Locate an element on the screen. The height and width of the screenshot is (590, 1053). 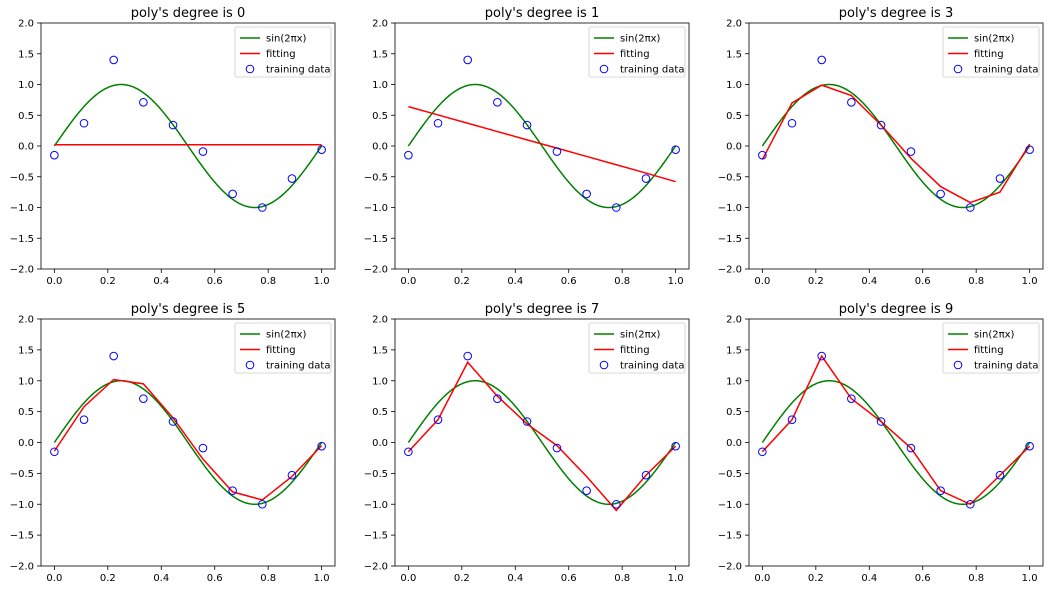
y-tick-label: 0.5 is located at coordinates (380, 412).